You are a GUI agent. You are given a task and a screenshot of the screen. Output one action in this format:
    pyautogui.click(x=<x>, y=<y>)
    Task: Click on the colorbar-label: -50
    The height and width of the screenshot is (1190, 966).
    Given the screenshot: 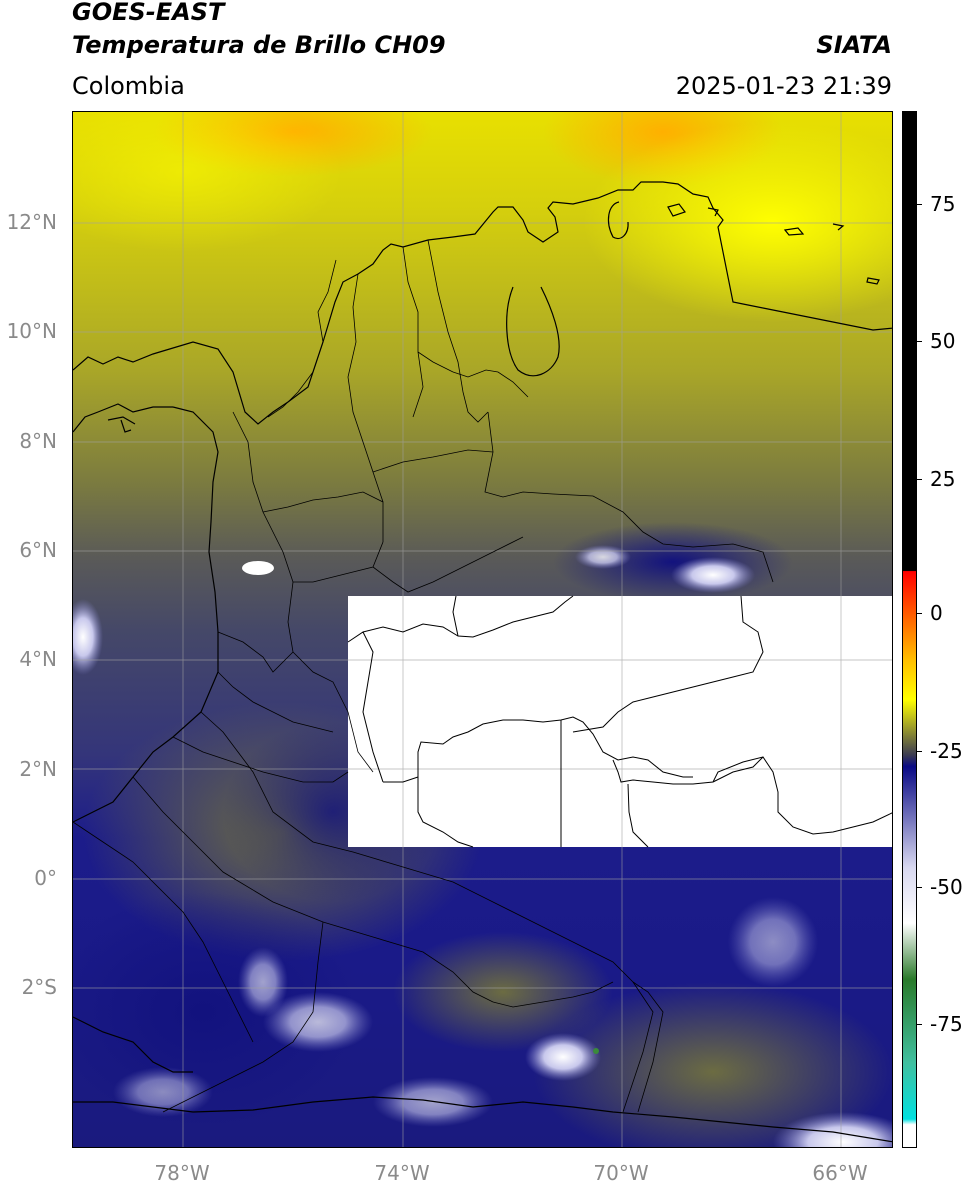 What is the action you would take?
    pyautogui.click(x=946, y=887)
    